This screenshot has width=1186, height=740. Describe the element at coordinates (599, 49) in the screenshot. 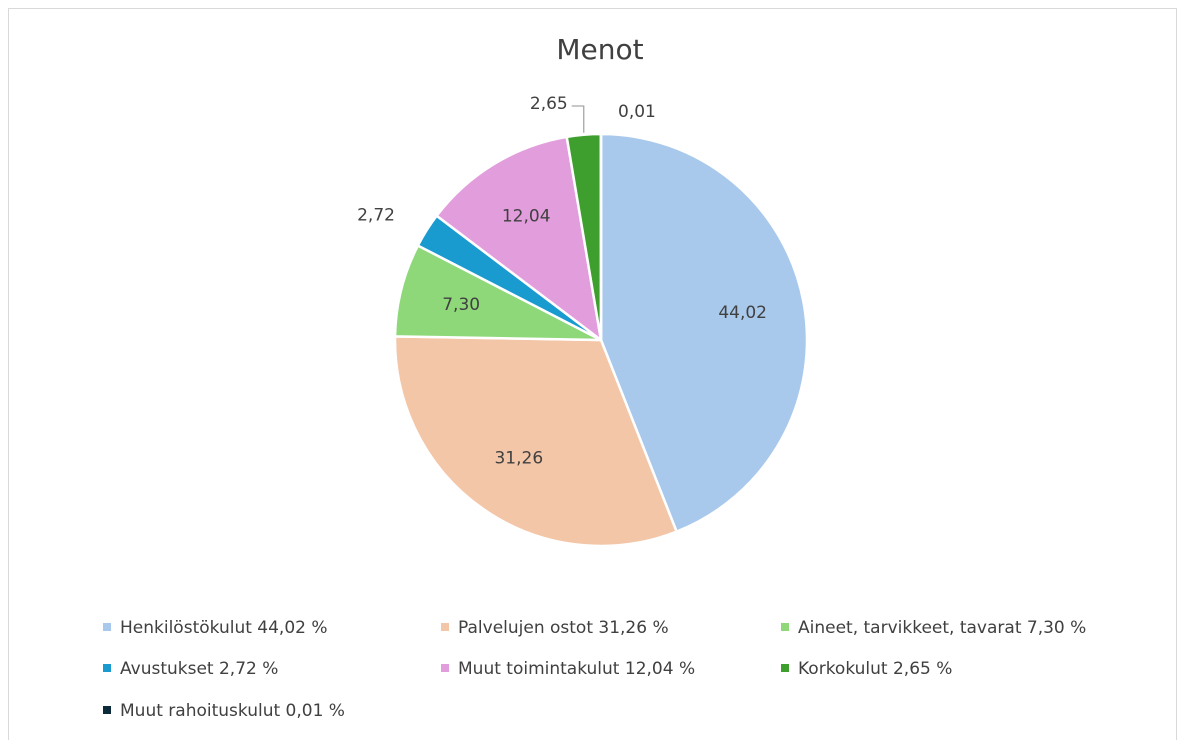

I see `chart-title: Menot` at that location.